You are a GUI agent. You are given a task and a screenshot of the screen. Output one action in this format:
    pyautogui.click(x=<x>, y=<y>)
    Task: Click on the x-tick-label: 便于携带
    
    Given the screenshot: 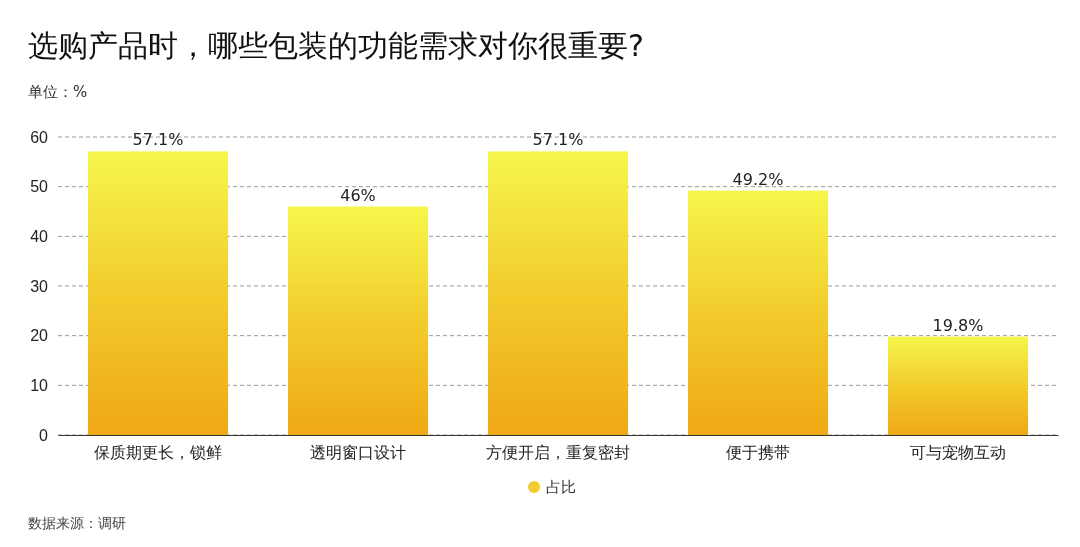 What is the action you would take?
    pyautogui.click(x=758, y=453)
    